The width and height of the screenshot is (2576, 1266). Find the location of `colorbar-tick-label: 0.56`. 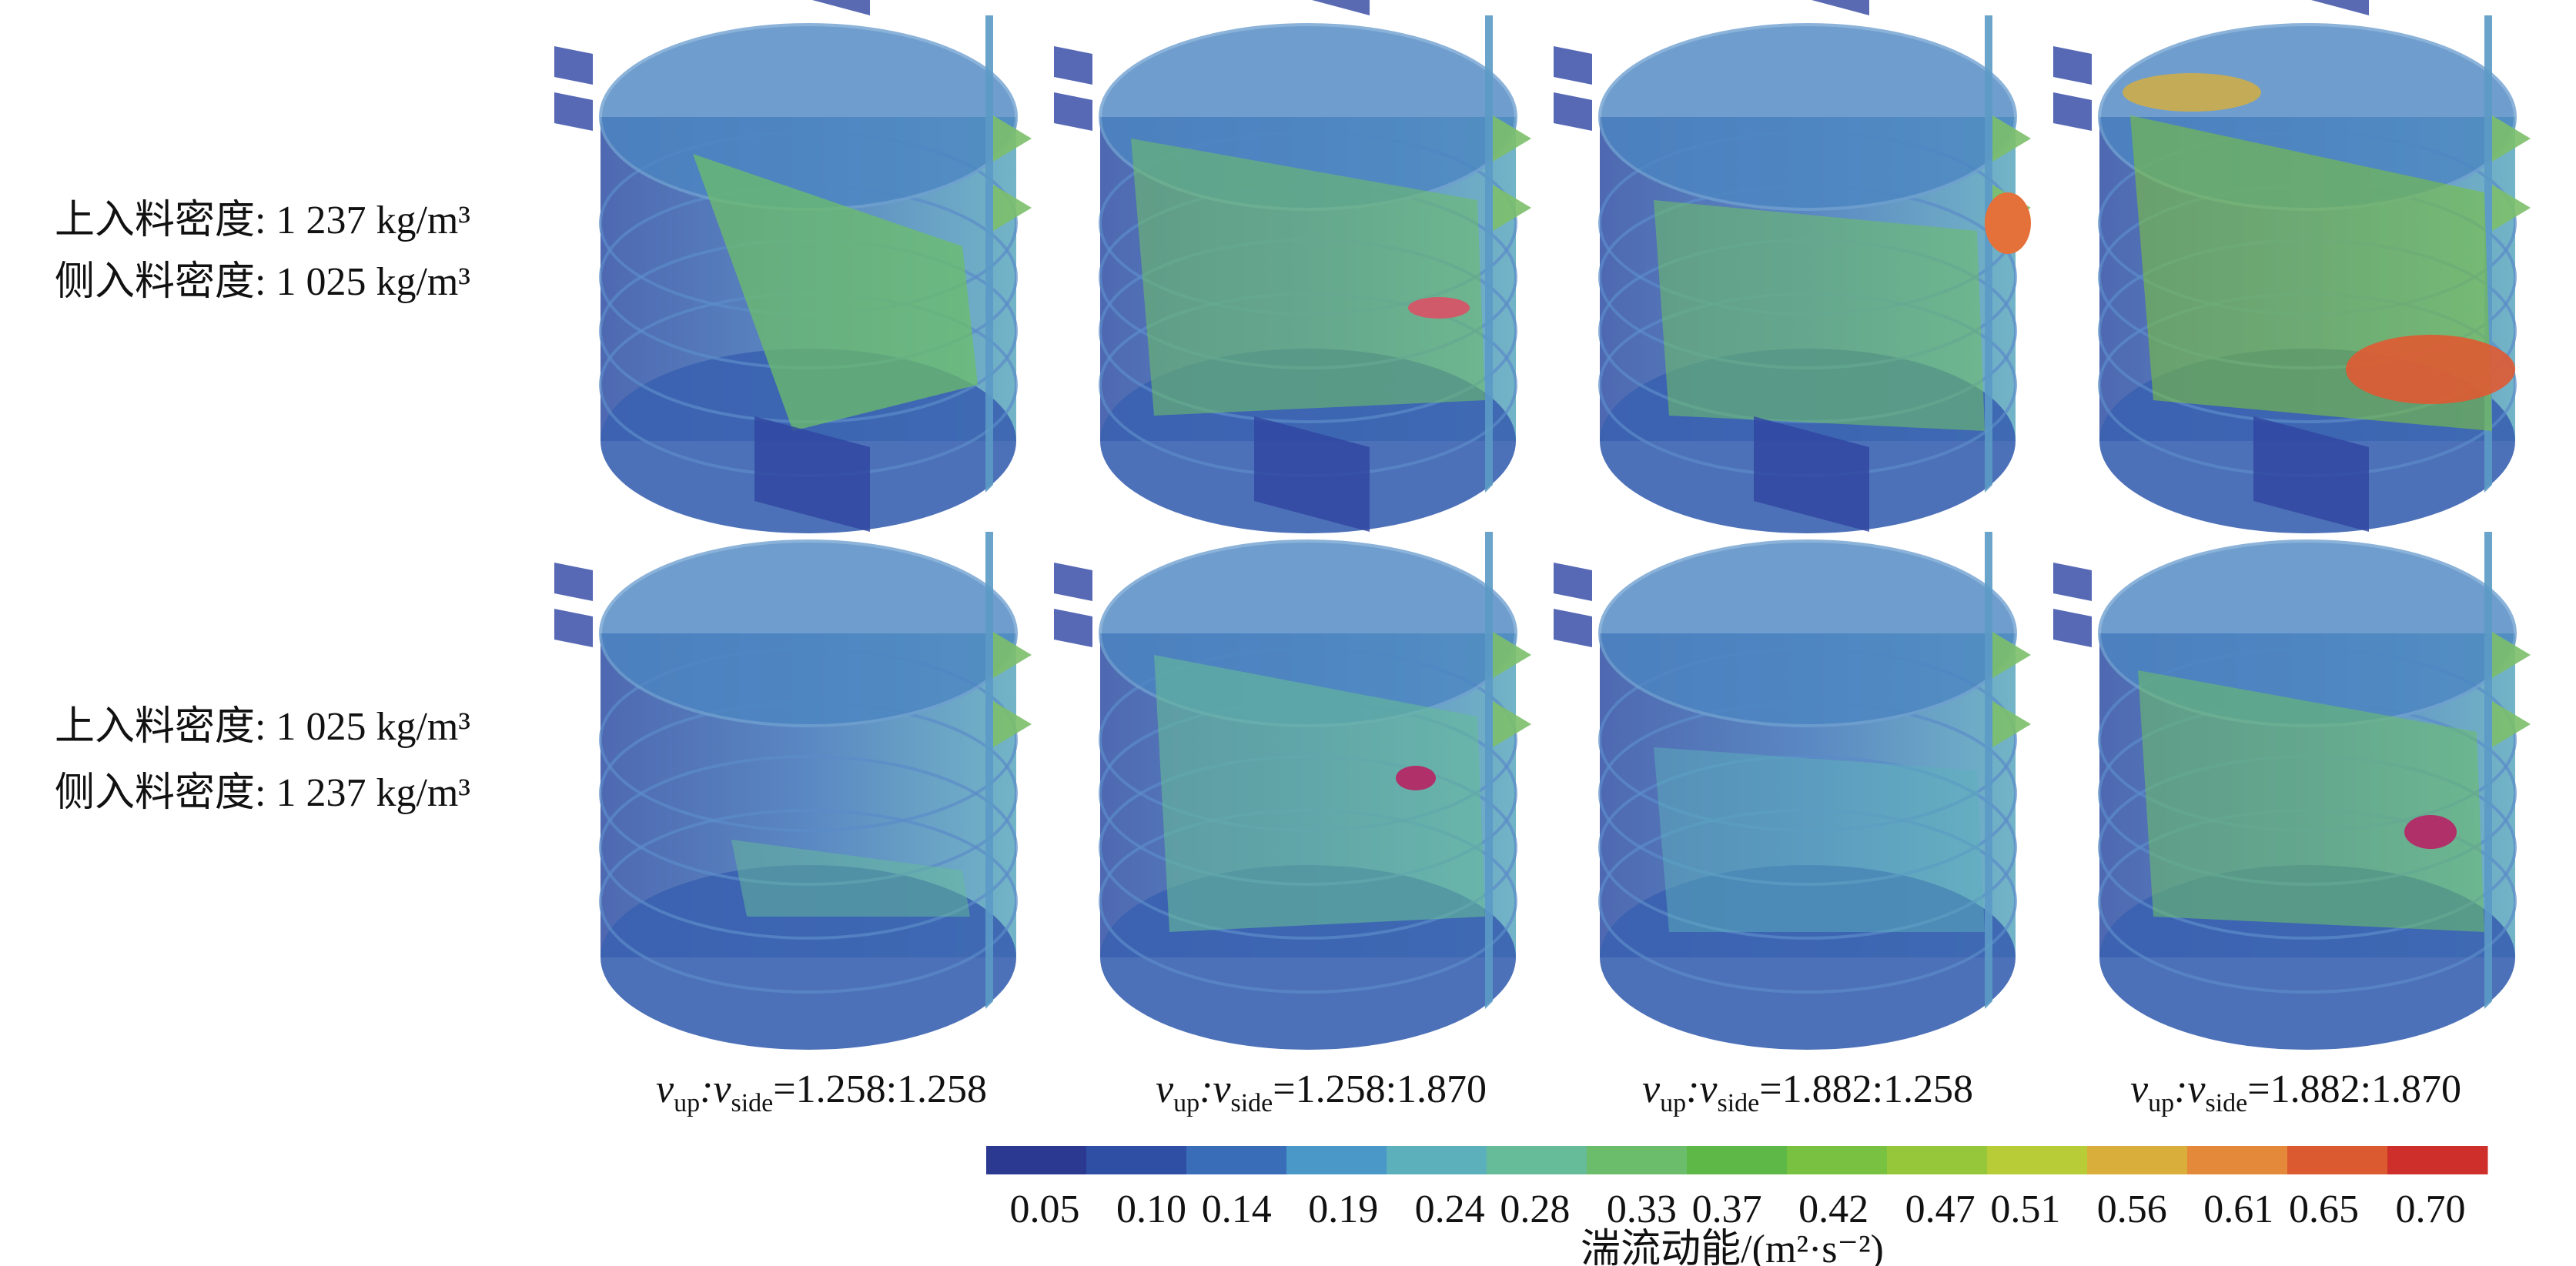

colorbar-tick-label: 0.56 is located at coordinates (2132, 1209).